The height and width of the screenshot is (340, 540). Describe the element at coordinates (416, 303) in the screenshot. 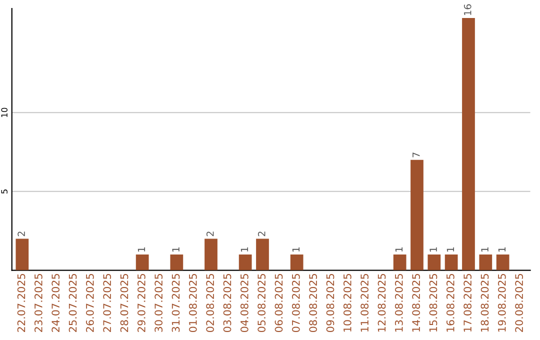

I see `x-tick-label: 14.08.2025` at that location.